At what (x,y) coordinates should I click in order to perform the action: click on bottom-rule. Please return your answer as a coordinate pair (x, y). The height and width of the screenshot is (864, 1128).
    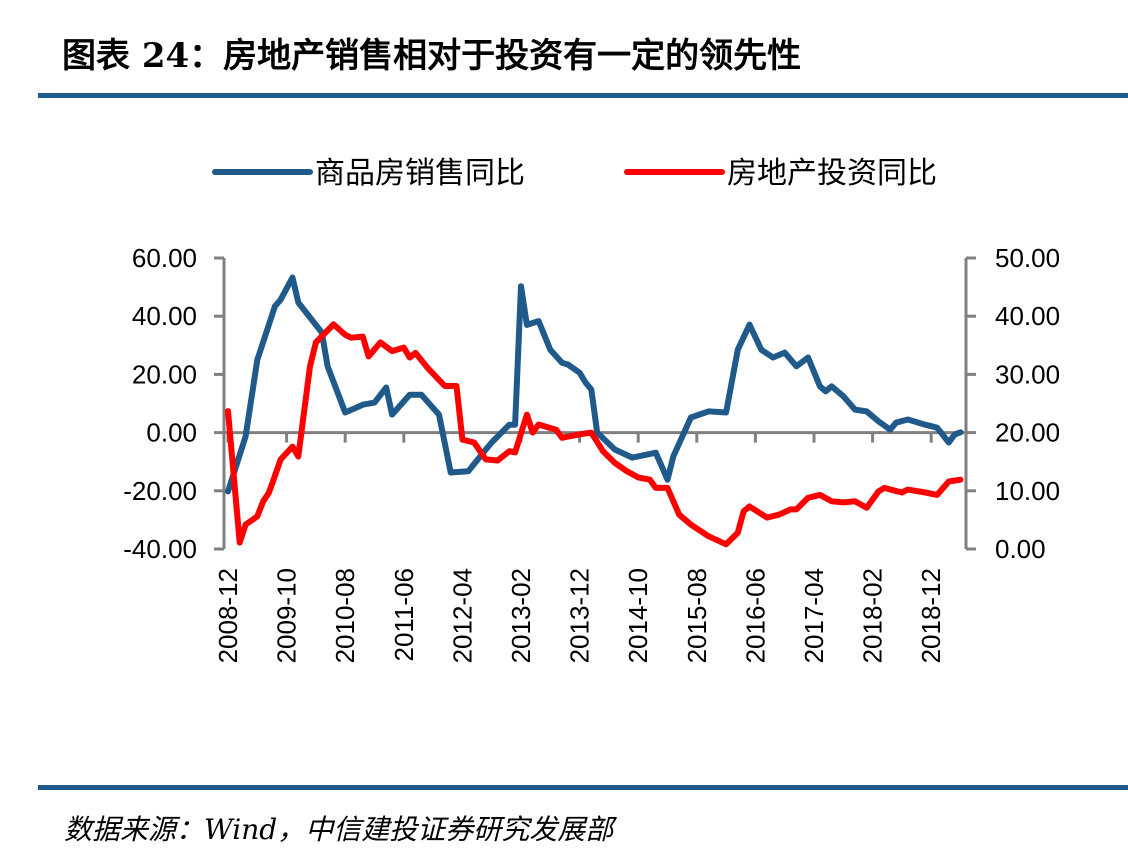
    Looking at the image, I should click on (583, 787).